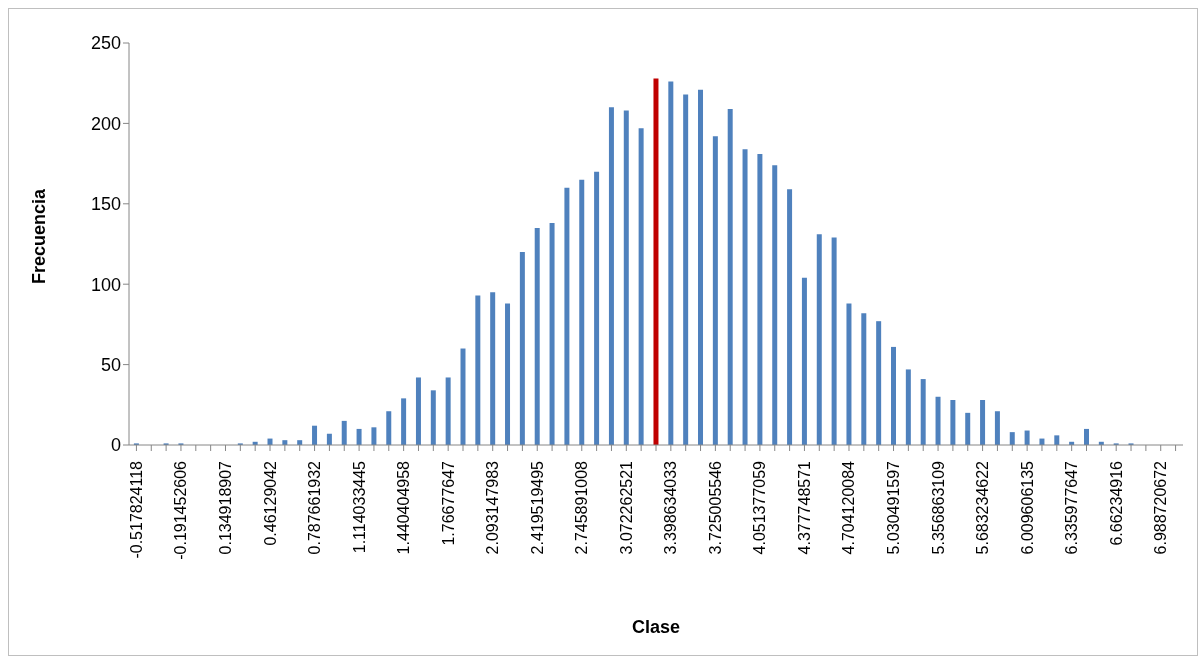 This screenshot has height=662, width=1204. Describe the element at coordinates (105, 284) in the screenshot. I see `y-tick-label: 100` at that location.